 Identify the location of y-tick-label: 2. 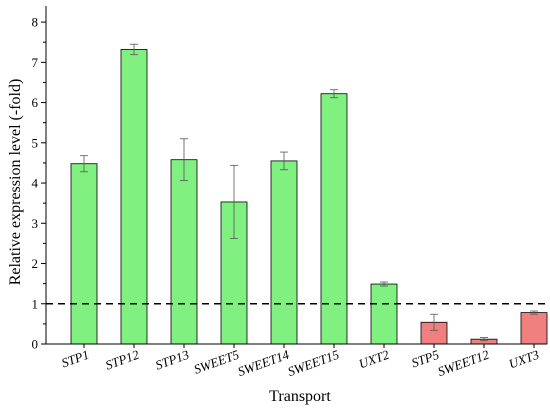
(35, 263).